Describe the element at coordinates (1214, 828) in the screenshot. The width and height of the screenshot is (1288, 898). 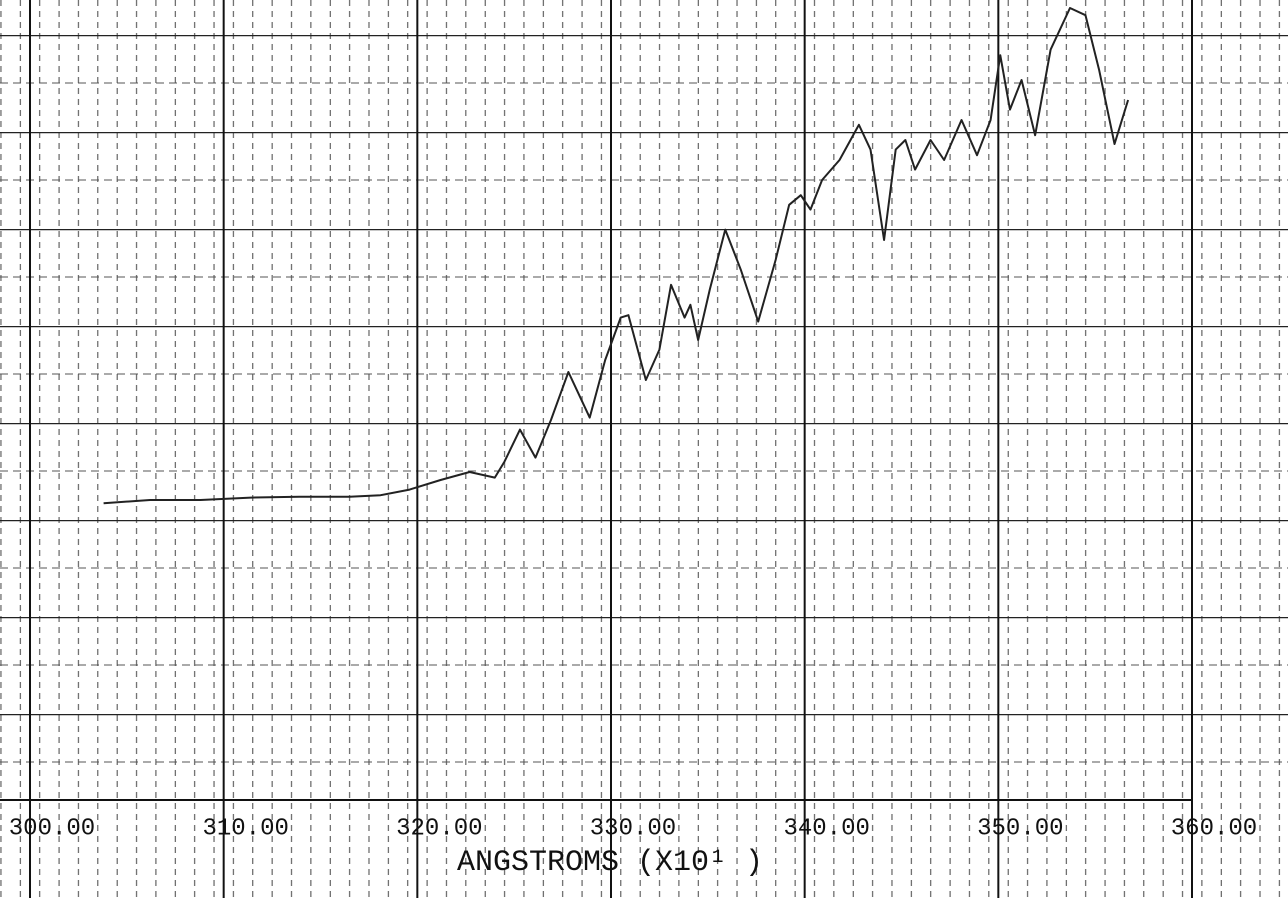
I see `x-tick-label: 360.00` at that location.